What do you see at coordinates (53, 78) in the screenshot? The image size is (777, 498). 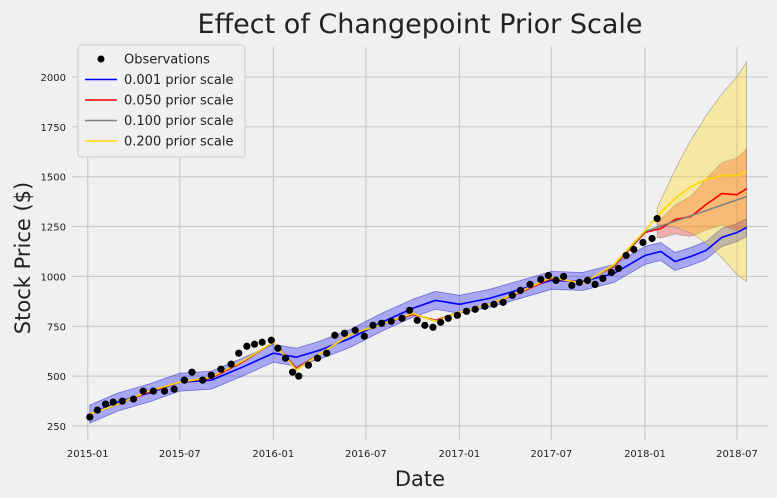 I see `y-tick-label: 2000` at bounding box center [53, 78].